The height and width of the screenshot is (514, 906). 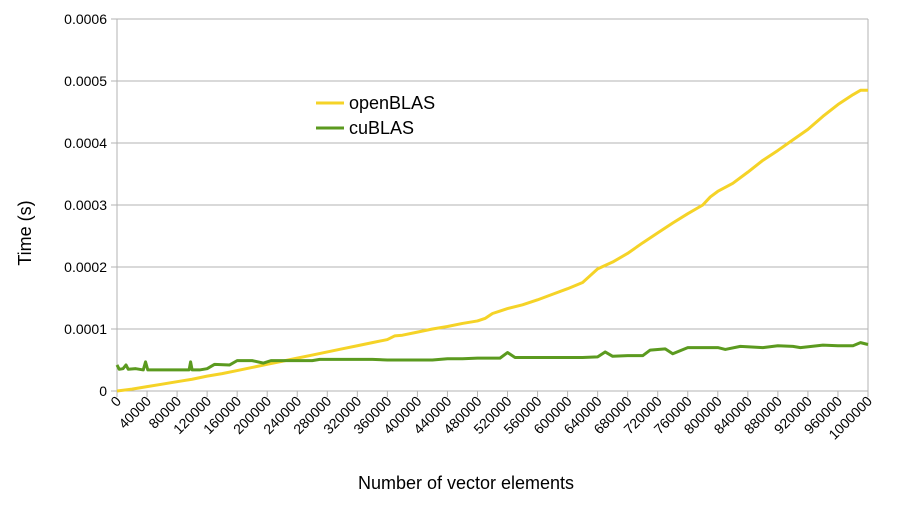 I want to click on y-tick-label: 0.0006, so click(x=85, y=19).